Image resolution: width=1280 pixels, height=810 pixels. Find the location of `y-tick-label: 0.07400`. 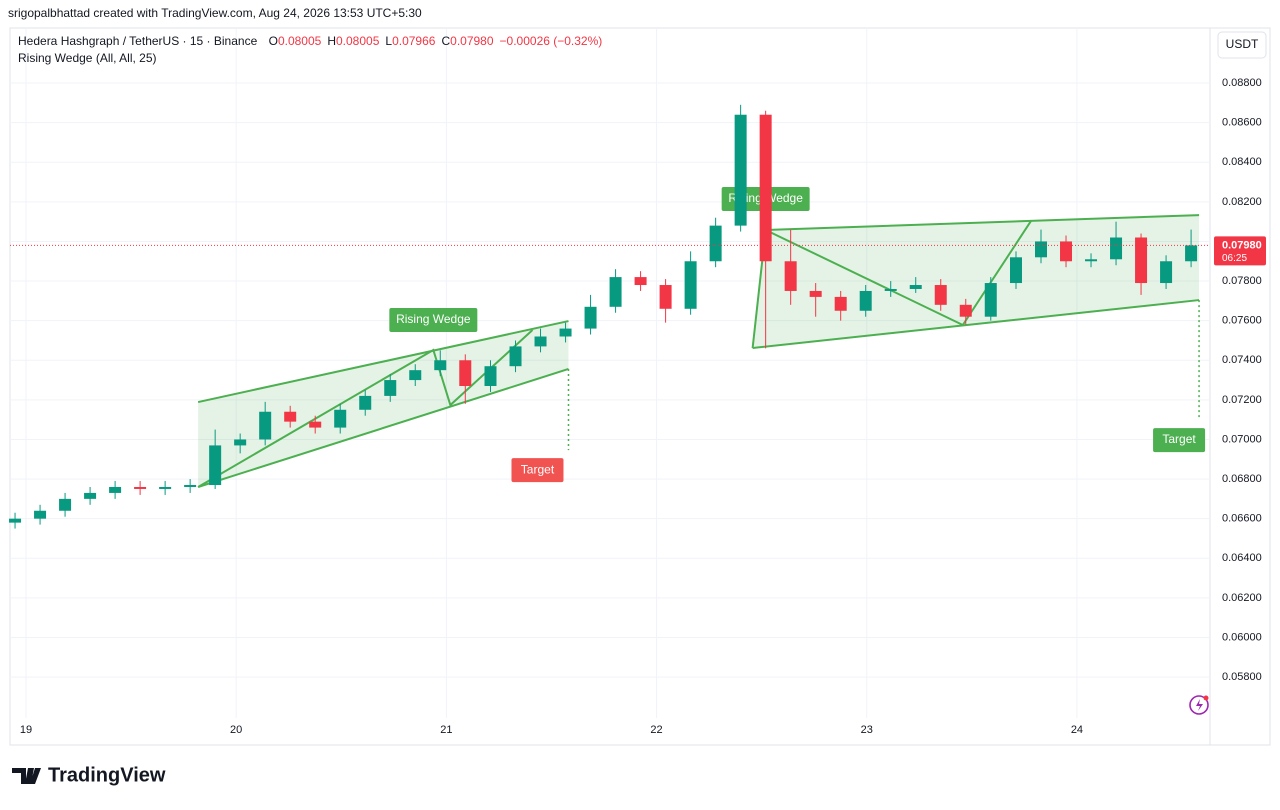

y-tick-label: 0.07400 is located at coordinates (1242, 360).